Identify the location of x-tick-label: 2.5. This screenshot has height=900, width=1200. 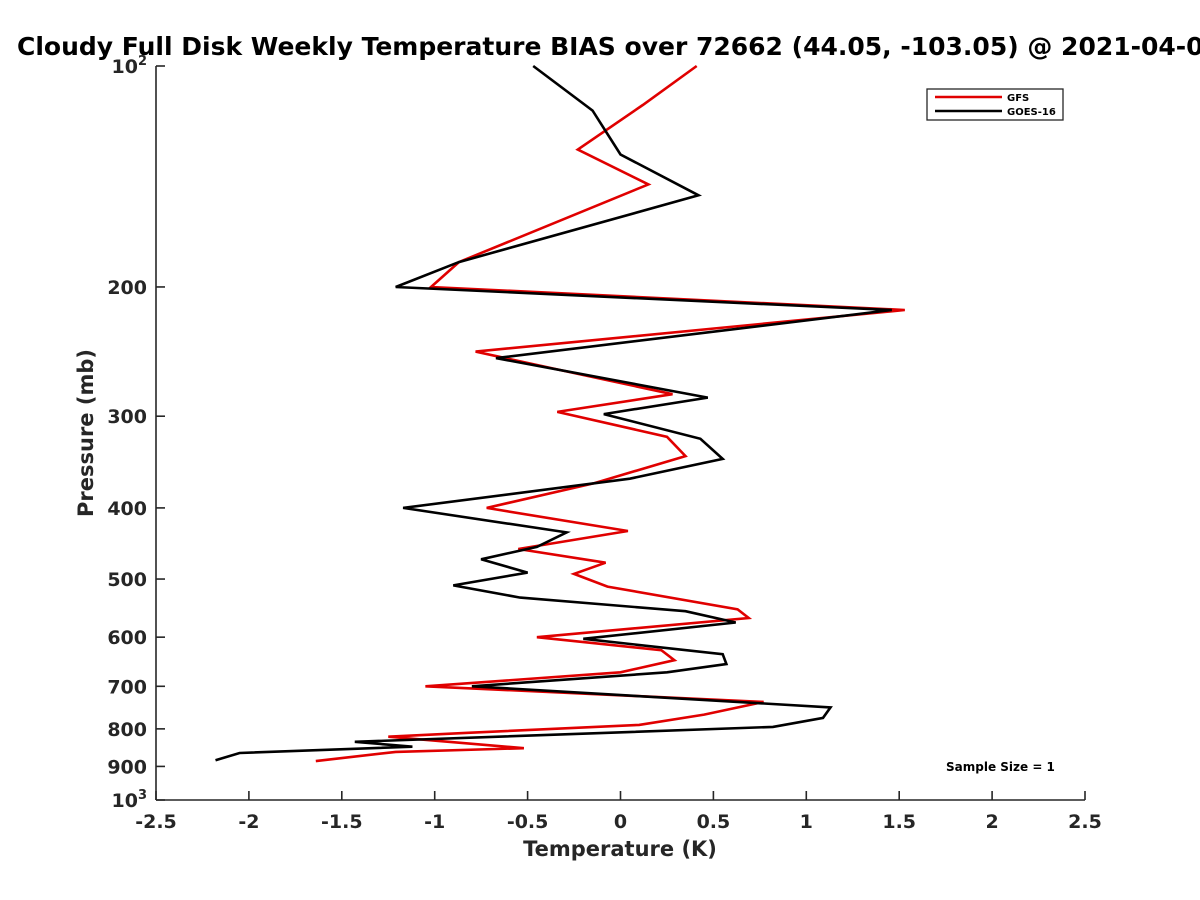
(1085, 822).